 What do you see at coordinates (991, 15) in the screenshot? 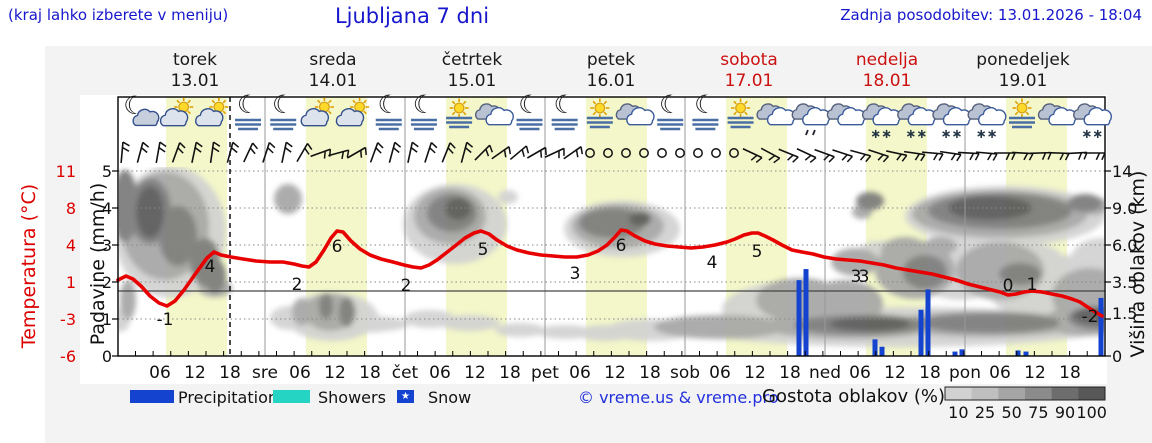
I see `last-update-label: Zadnja posodobitev: 13.01.2026 - 18:04` at bounding box center [991, 15].